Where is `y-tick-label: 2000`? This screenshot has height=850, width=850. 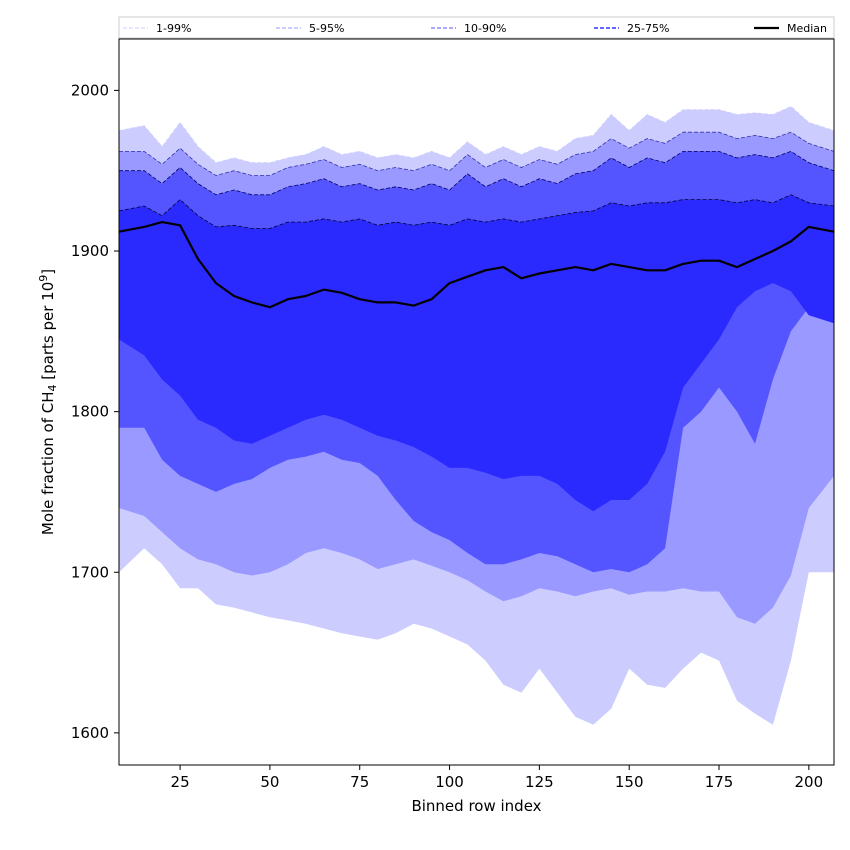
y-tick-label: 2000 is located at coordinates (90, 90).